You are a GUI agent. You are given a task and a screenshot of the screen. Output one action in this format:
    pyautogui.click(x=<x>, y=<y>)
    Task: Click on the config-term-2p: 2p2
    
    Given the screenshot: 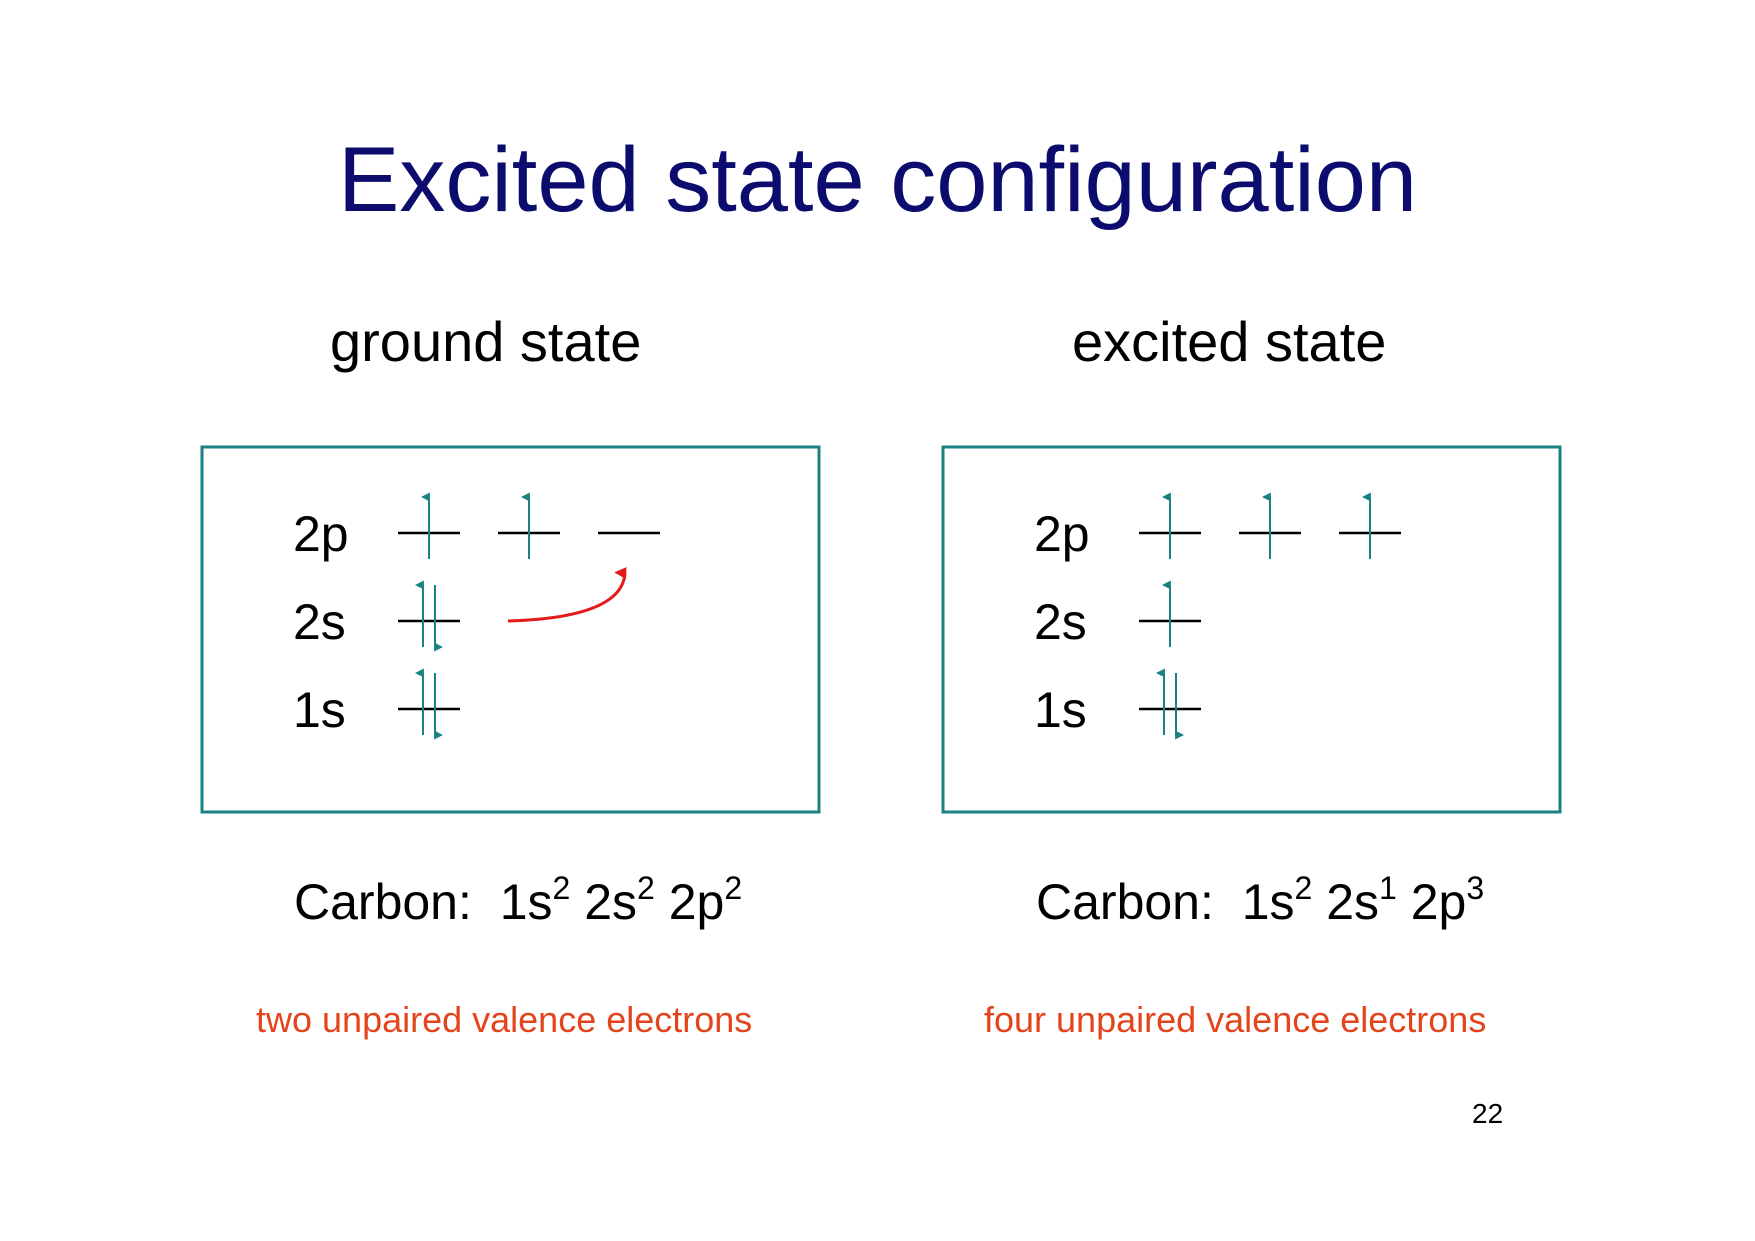 What is the action you would take?
    pyautogui.click(x=705, y=900)
    